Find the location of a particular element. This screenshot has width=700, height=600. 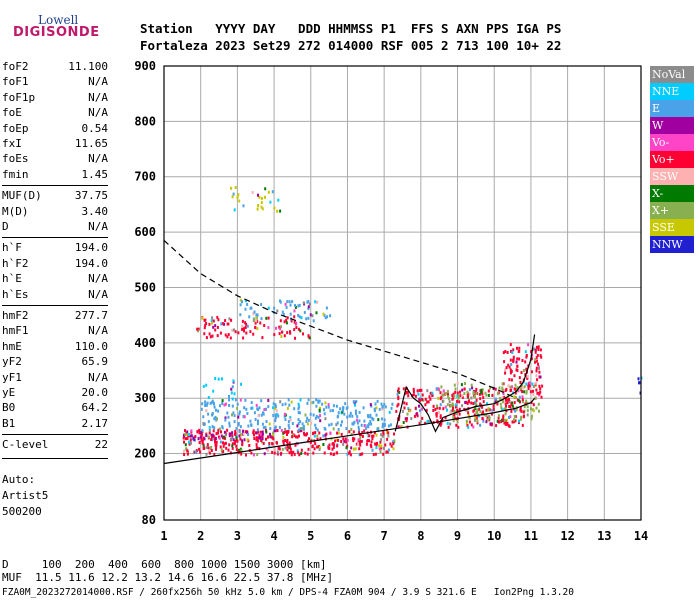

auto-label: Auto: is located at coordinates (19, 479).